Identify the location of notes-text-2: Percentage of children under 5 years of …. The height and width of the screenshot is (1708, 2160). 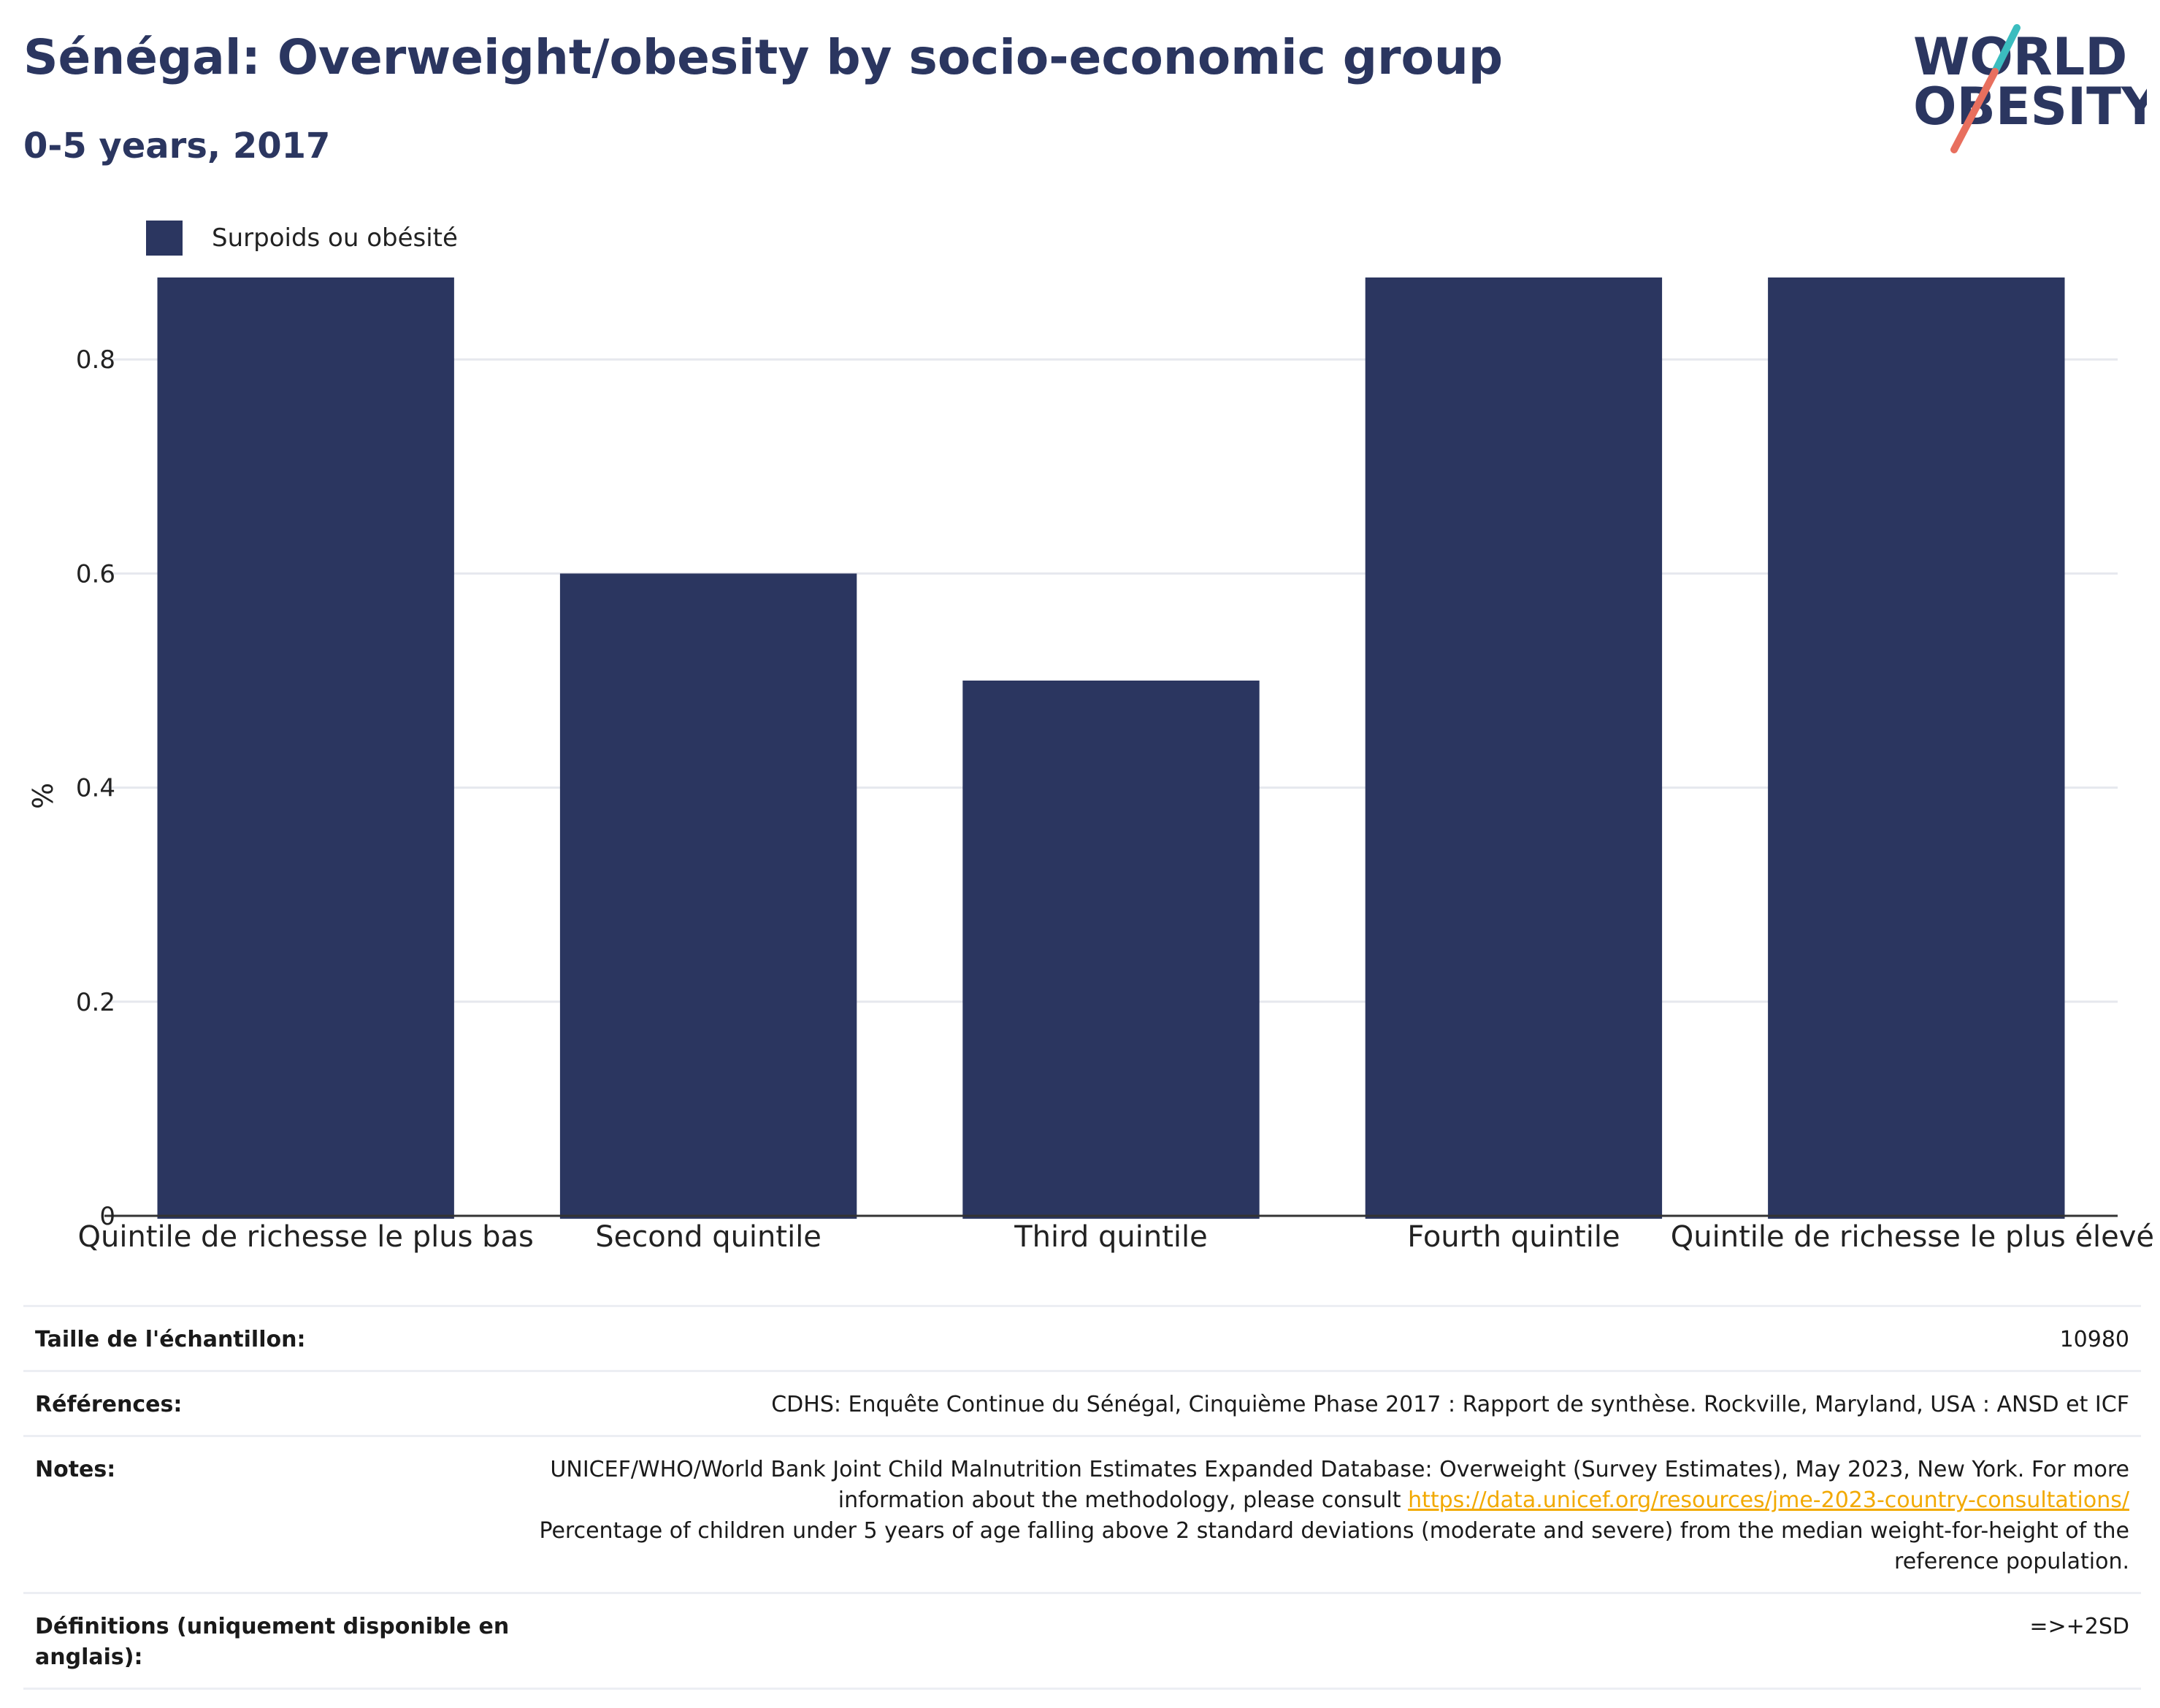
(1334, 1546).